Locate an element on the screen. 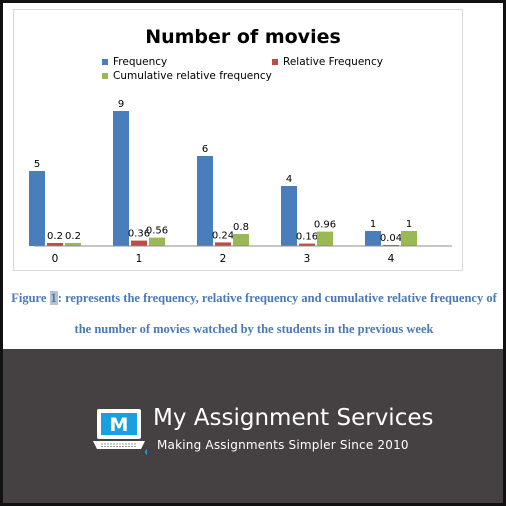 The image size is (506, 506). data-label-relative-frequency-0: 0.2 is located at coordinates (55, 236).